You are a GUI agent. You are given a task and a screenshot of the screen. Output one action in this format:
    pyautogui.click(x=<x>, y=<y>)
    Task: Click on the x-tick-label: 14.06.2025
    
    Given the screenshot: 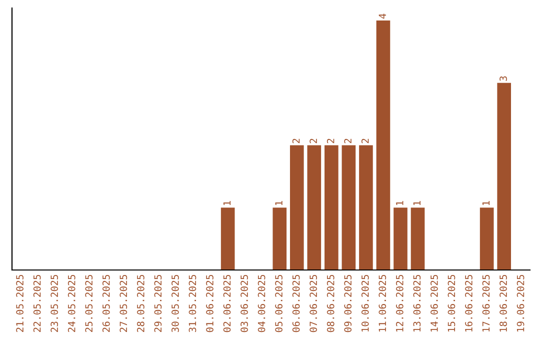 What is the action you would take?
    pyautogui.click(x=434, y=303)
    